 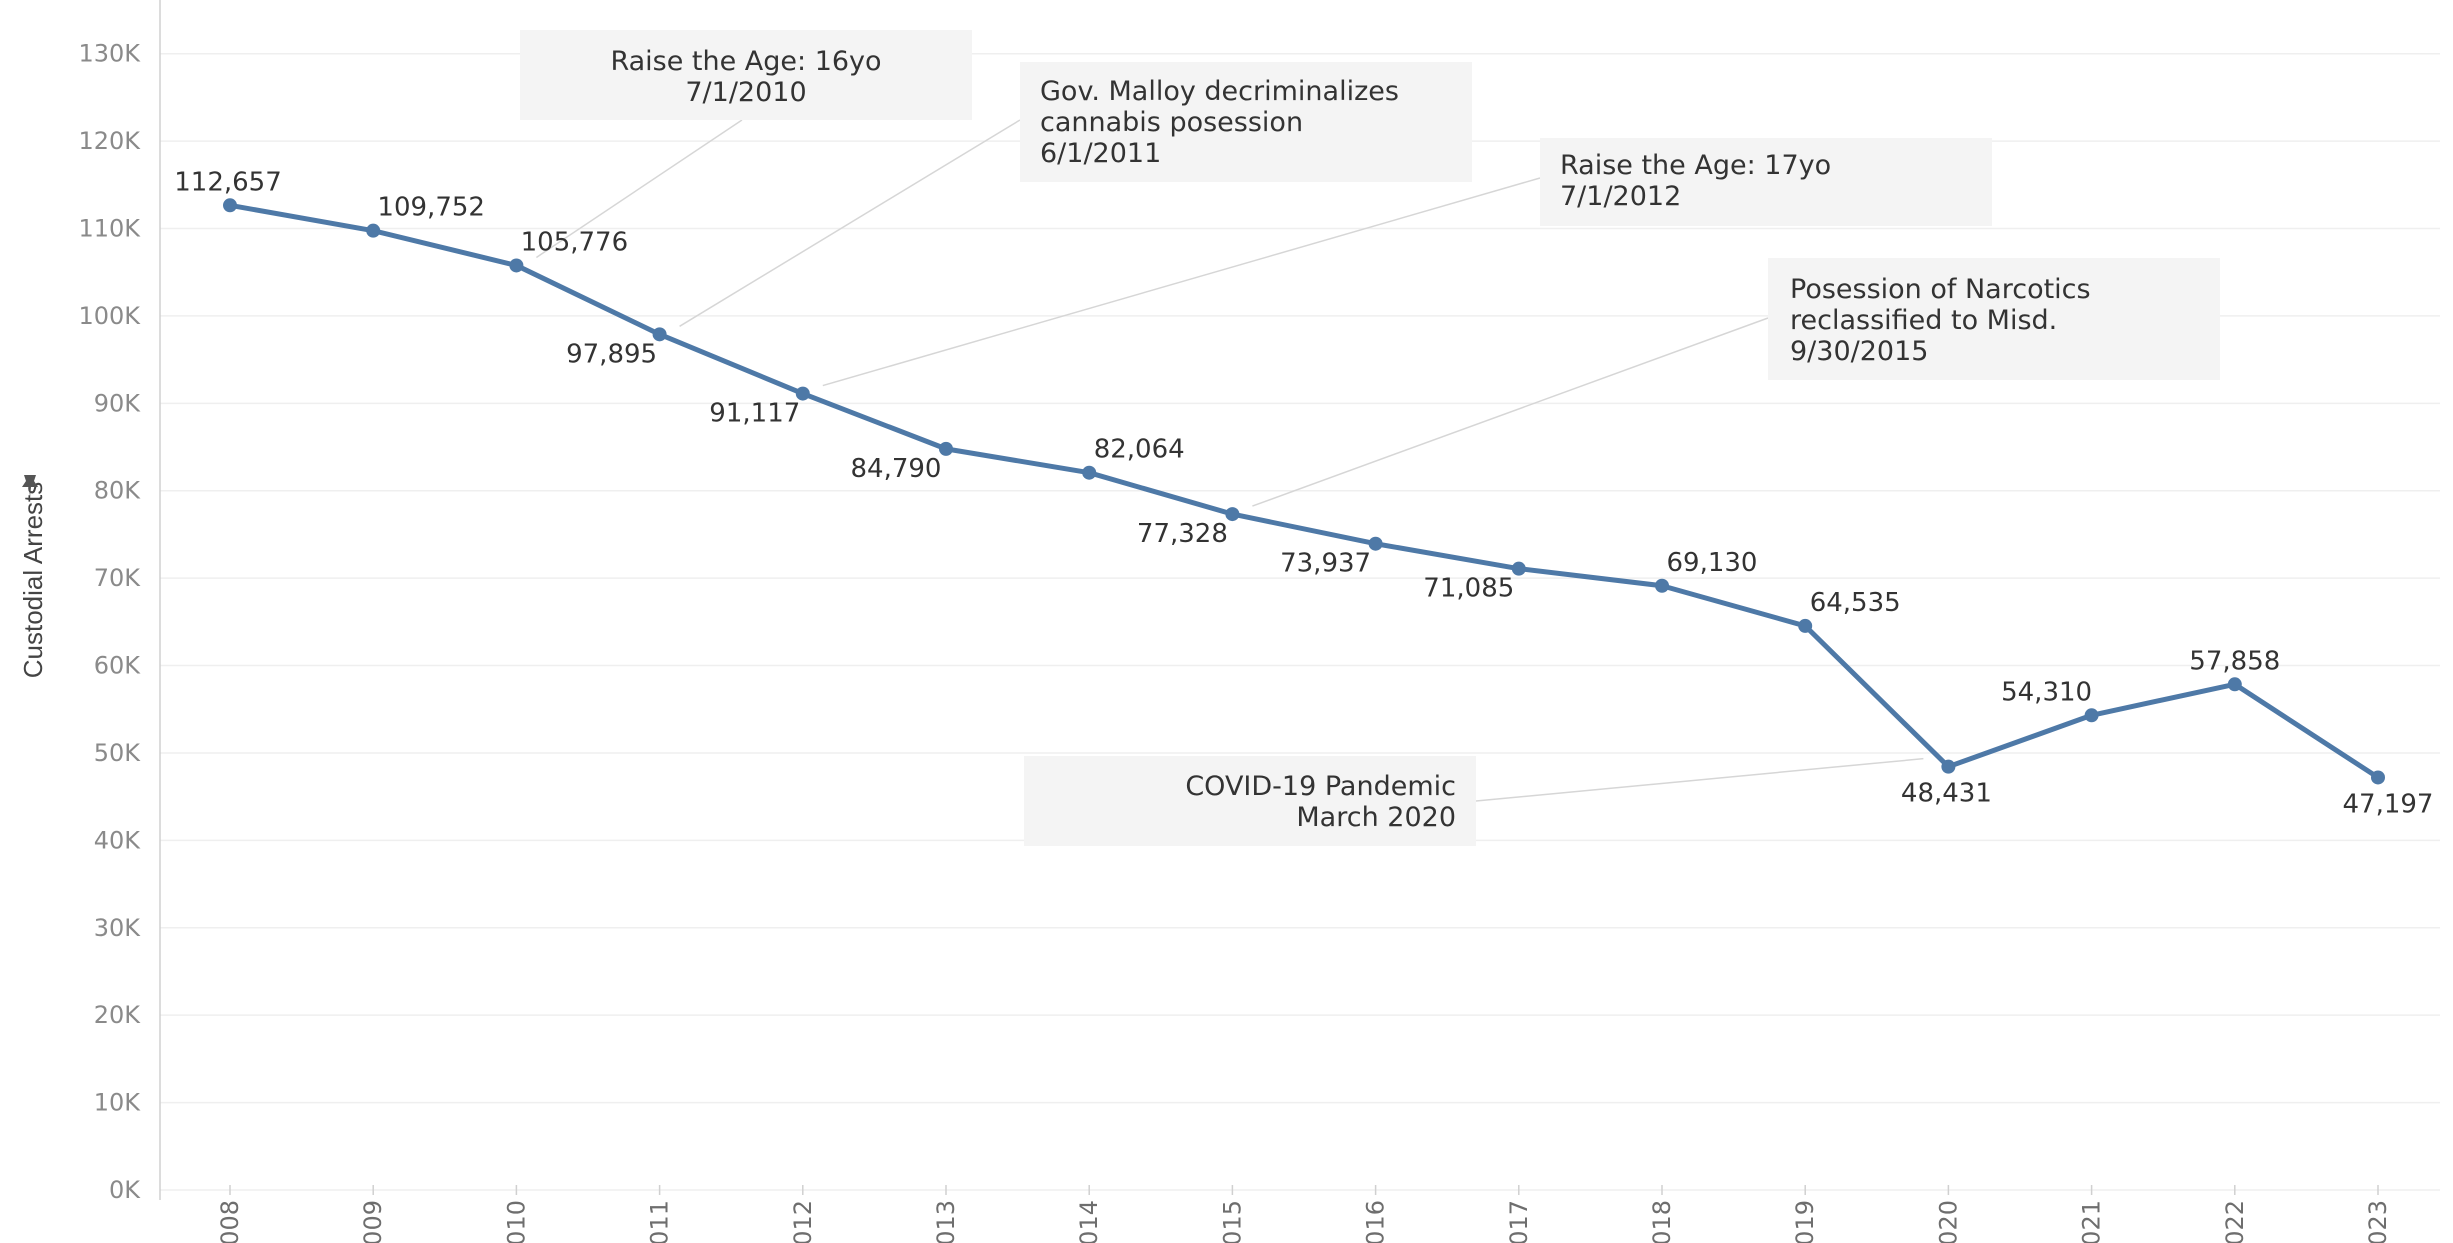 What do you see at coordinates (1232, 1221) in the screenshot?
I see `x-tick-label: 2015` at bounding box center [1232, 1221].